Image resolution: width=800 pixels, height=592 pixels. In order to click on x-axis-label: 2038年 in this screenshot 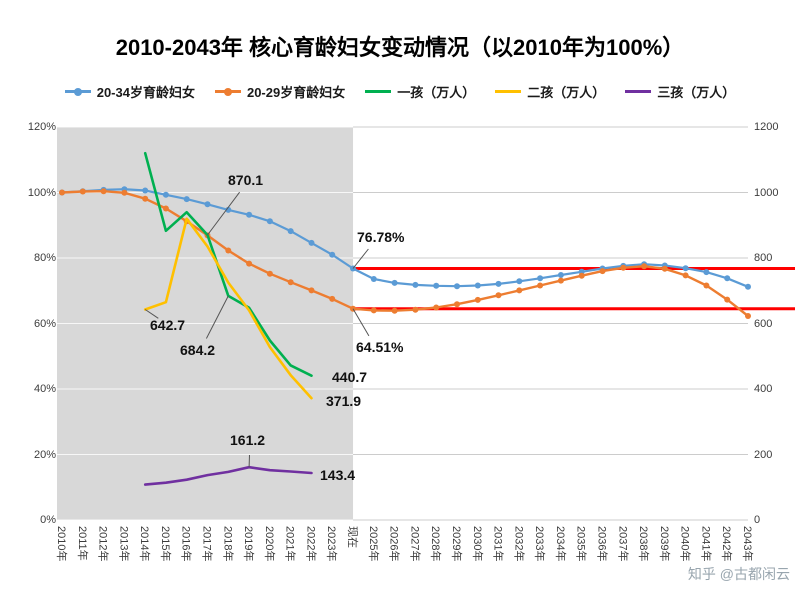, I will do `click(643, 544)`.